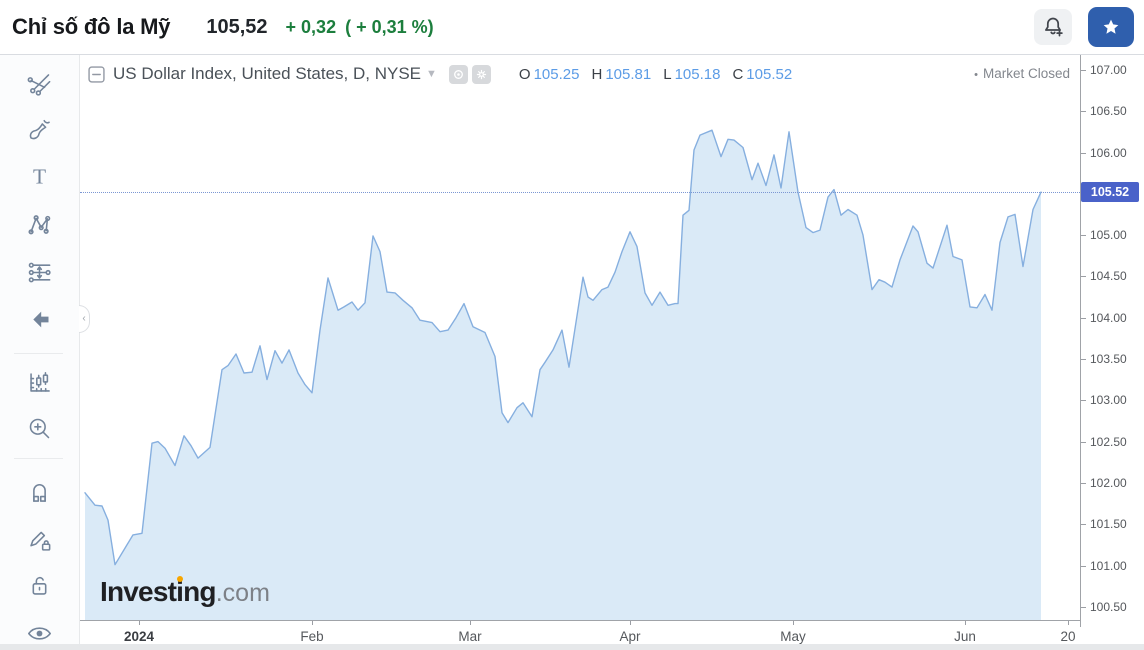 This screenshot has width=1144, height=650. I want to click on last-price-line, so click(580, 193).